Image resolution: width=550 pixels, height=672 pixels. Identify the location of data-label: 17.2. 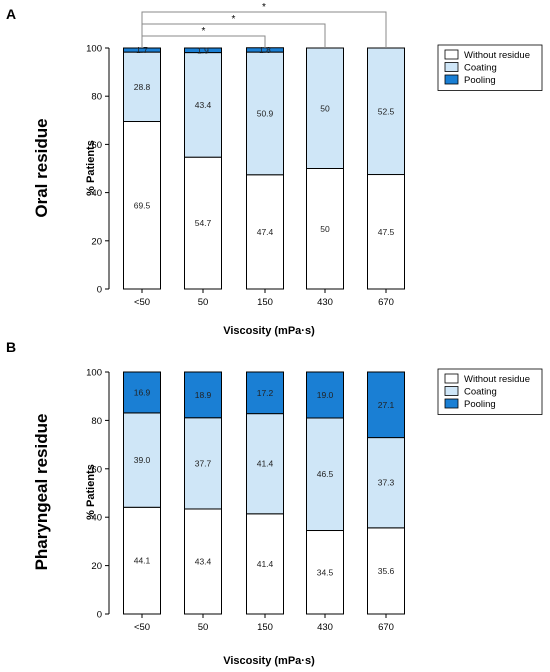
(265, 393).